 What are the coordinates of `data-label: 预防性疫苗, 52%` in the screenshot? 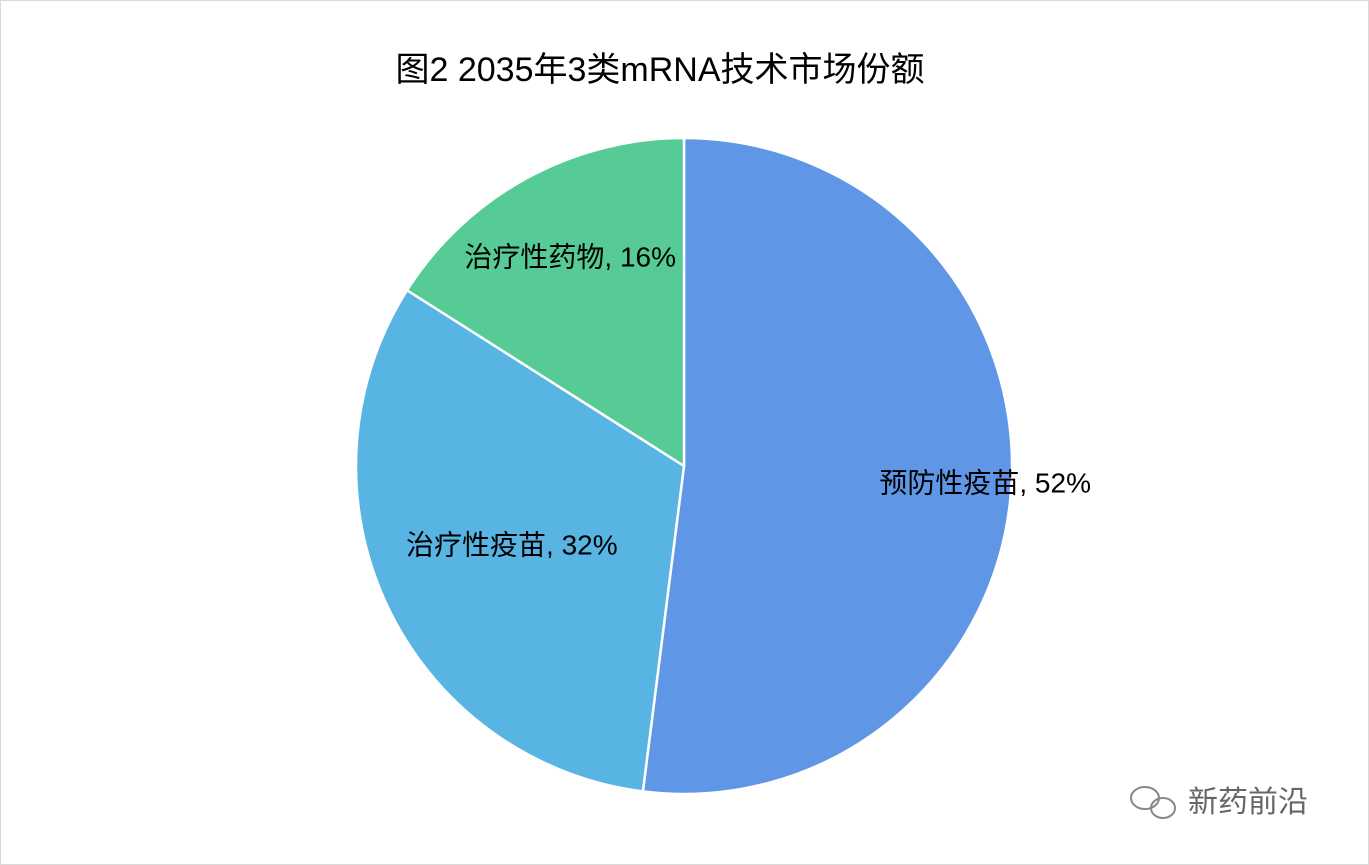 It's located at (985, 482).